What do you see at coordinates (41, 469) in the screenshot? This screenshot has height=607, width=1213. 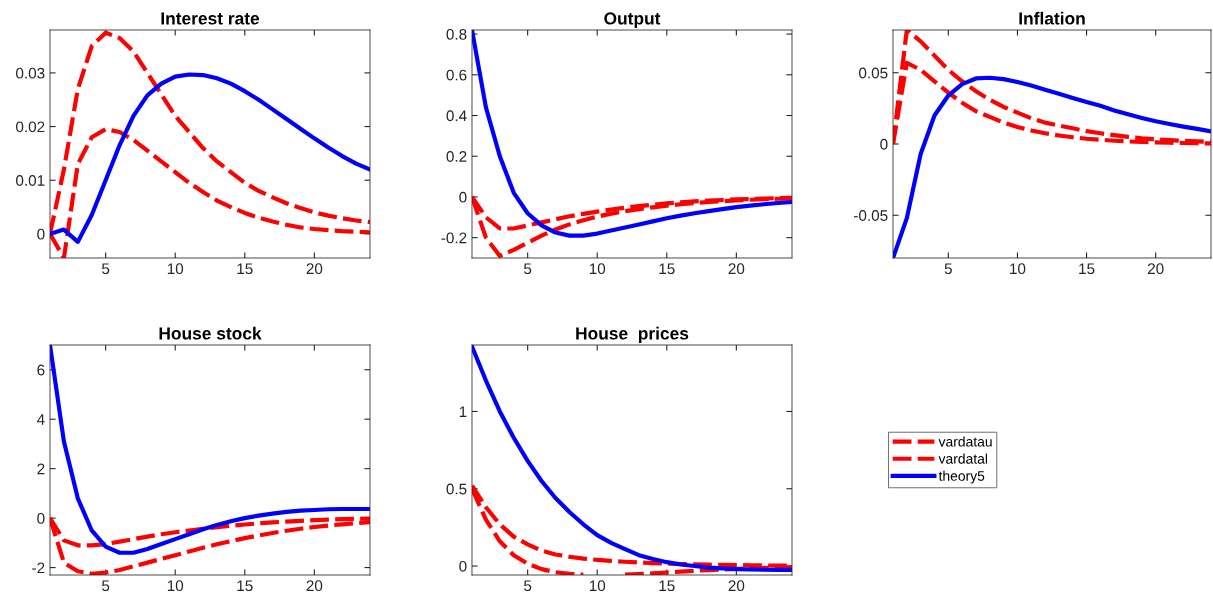 I see `y-tick-label: 2` at bounding box center [41, 469].